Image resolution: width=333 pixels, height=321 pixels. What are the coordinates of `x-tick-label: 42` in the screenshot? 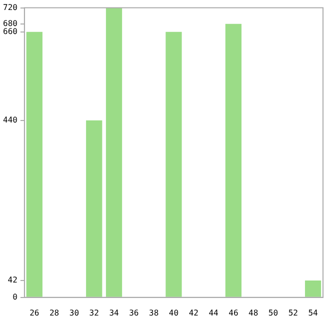 It's located at (193, 313).